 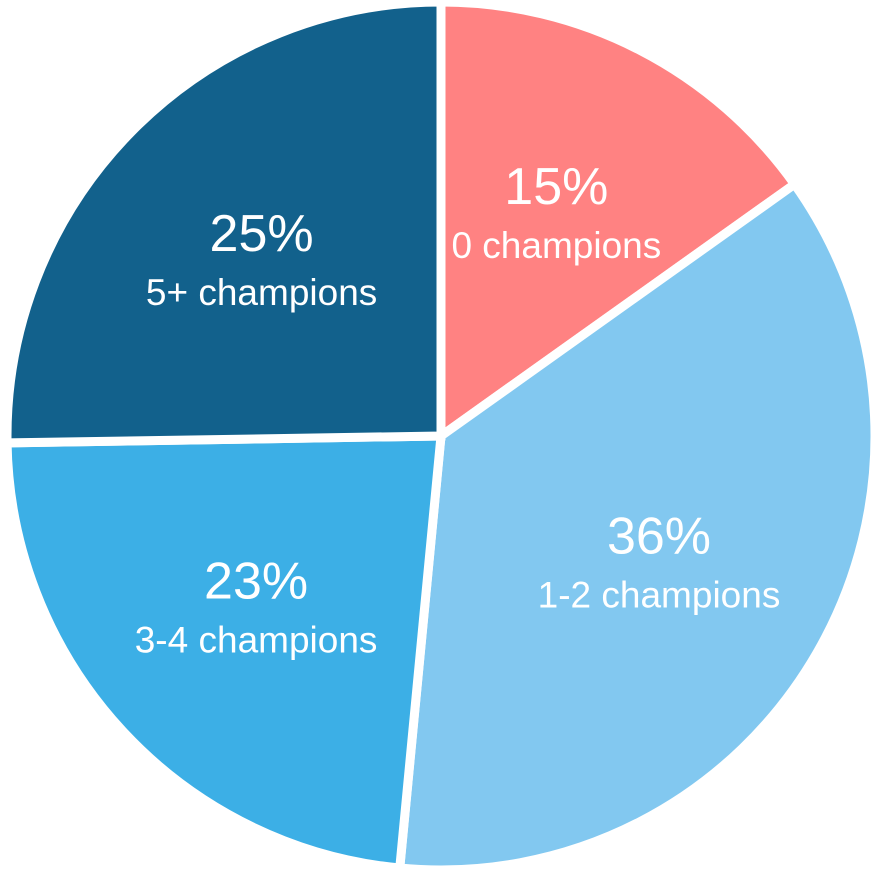 I want to click on value-label: 36%, so click(x=659, y=537).